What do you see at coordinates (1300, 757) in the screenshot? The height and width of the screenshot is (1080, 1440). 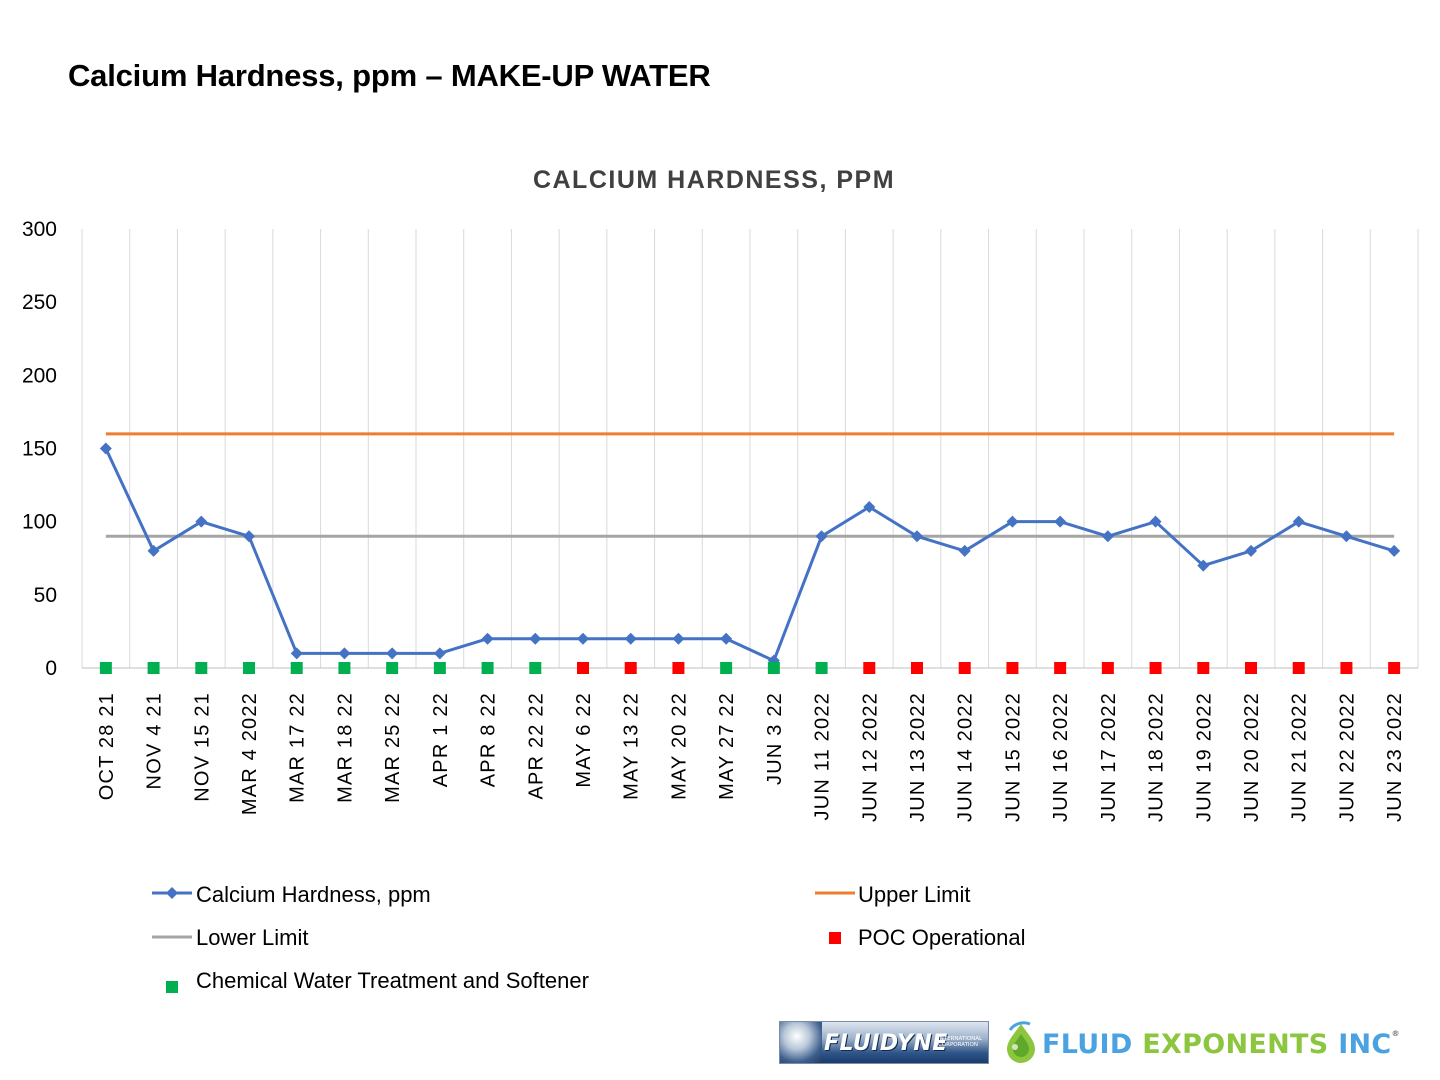 I see `x-tick-label: JUN 21 2022` at bounding box center [1300, 757].